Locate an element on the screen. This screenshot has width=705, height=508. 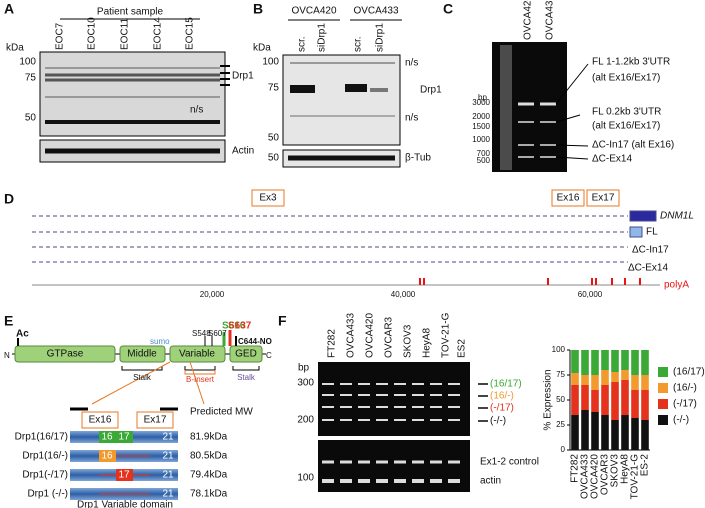
exon-number: 17 is located at coordinates (124, 437).